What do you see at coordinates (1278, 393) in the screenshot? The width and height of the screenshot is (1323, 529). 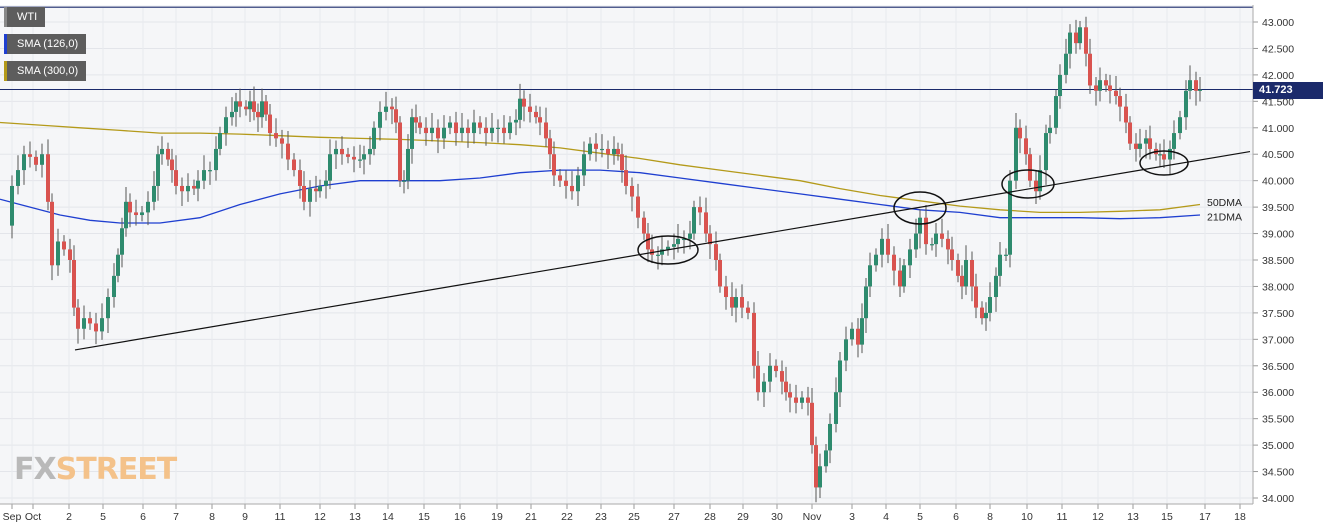 I see `y-tick-label: 36.000` at bounding box center [1278, 393].